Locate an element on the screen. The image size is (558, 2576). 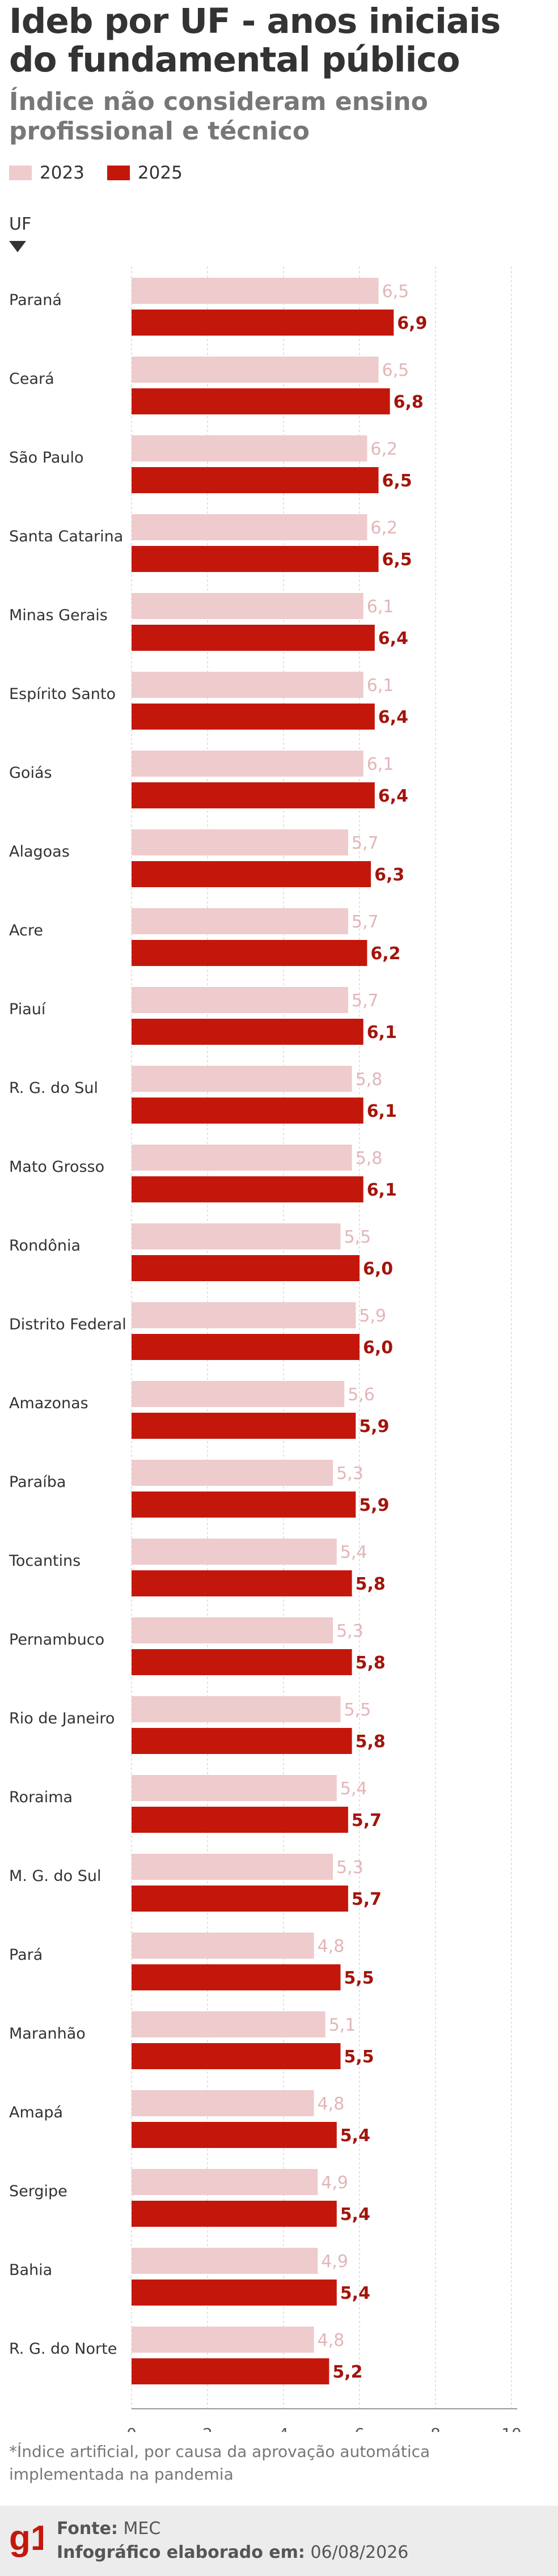
data-label-2023: 6,5 is located at coordinates (395, 370).